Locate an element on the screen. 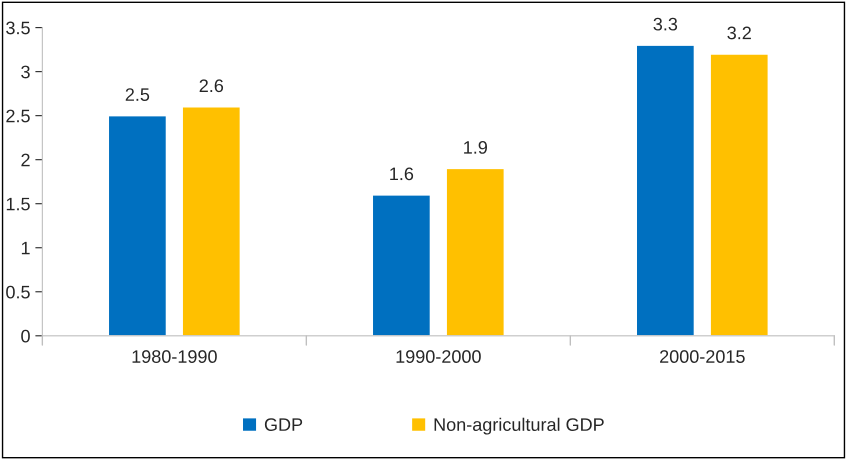 This screenshot has height=460, width=847. y-tick-label: 2 is located at coordinates (25, 160).